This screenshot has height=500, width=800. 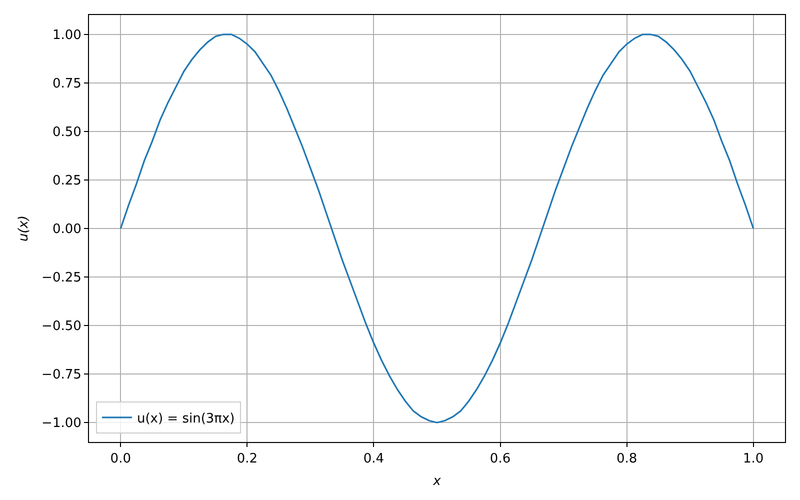 I want to click on x-tick-label: 0.6, so click(x=500, y=459).